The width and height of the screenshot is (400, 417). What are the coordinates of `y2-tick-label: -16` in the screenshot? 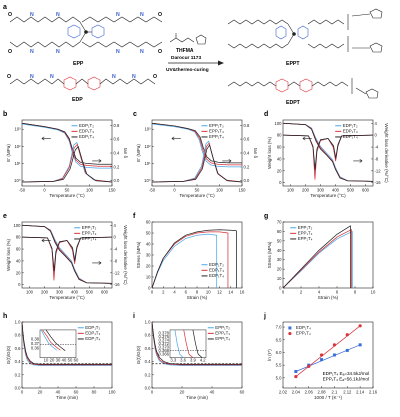 It's located at (117, 284).